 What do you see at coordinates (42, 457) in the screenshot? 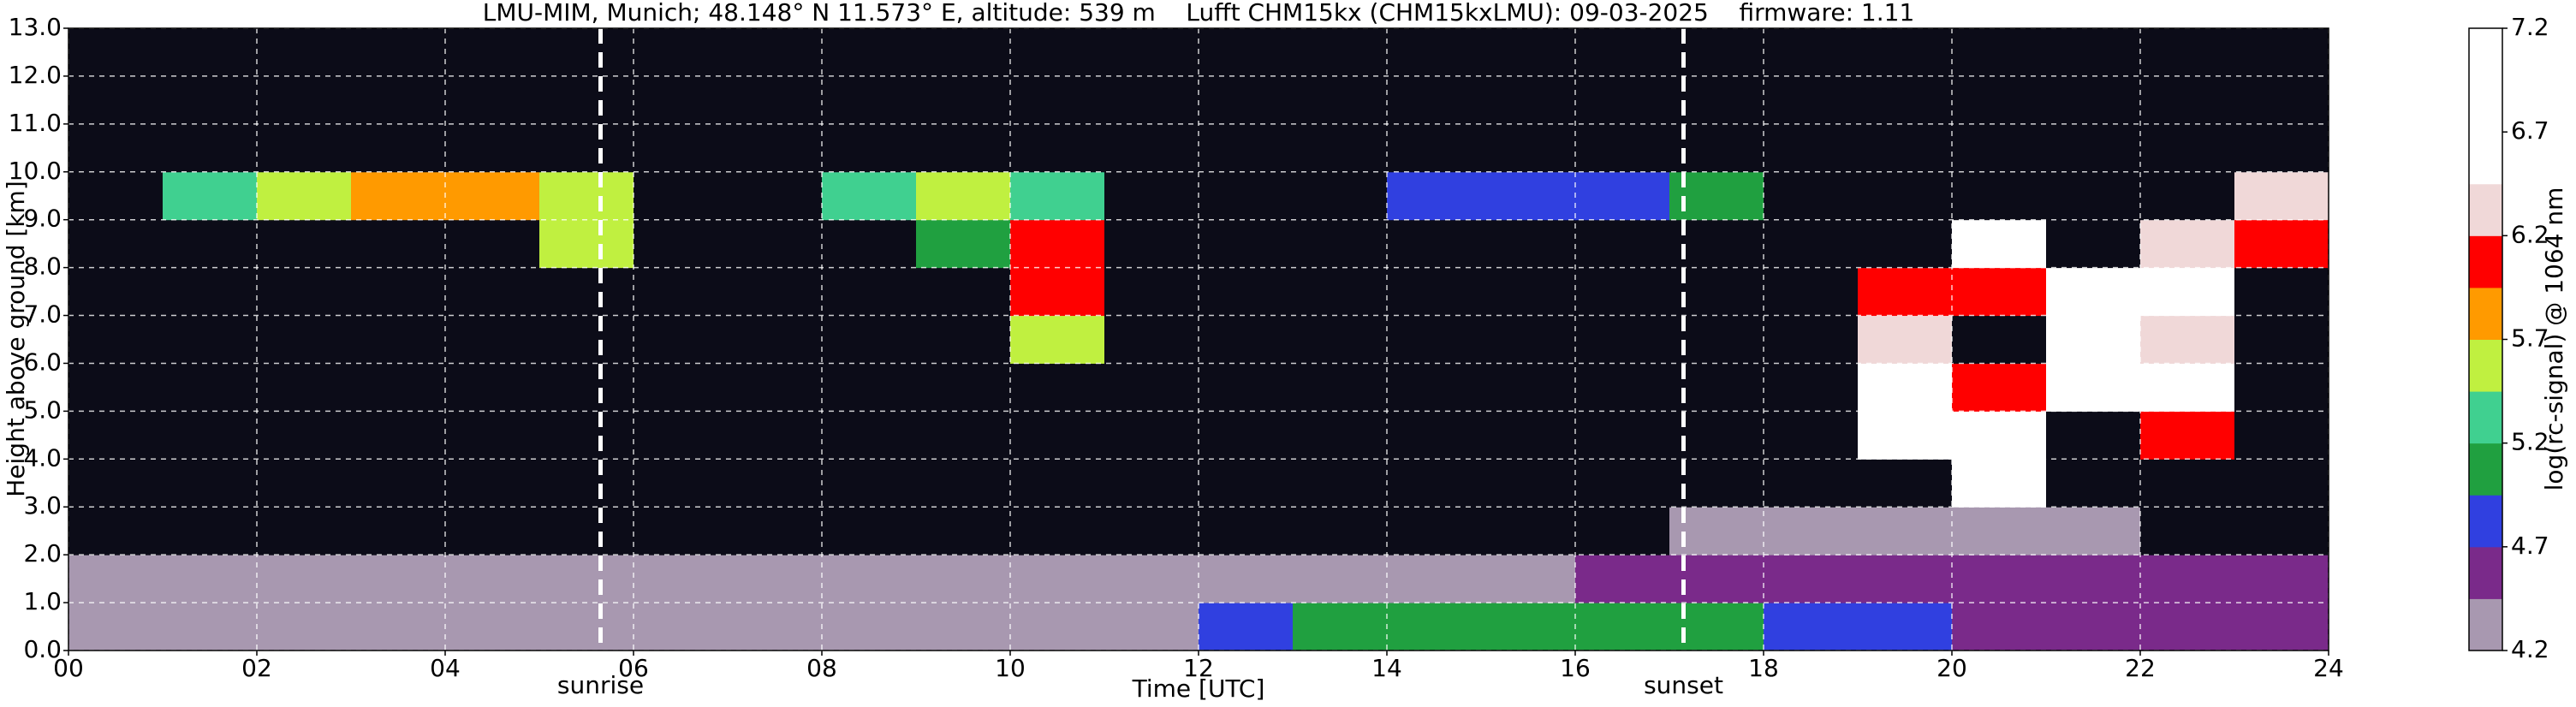
I see `y-tick-label: 4.0` at bounding box center [42, 457].